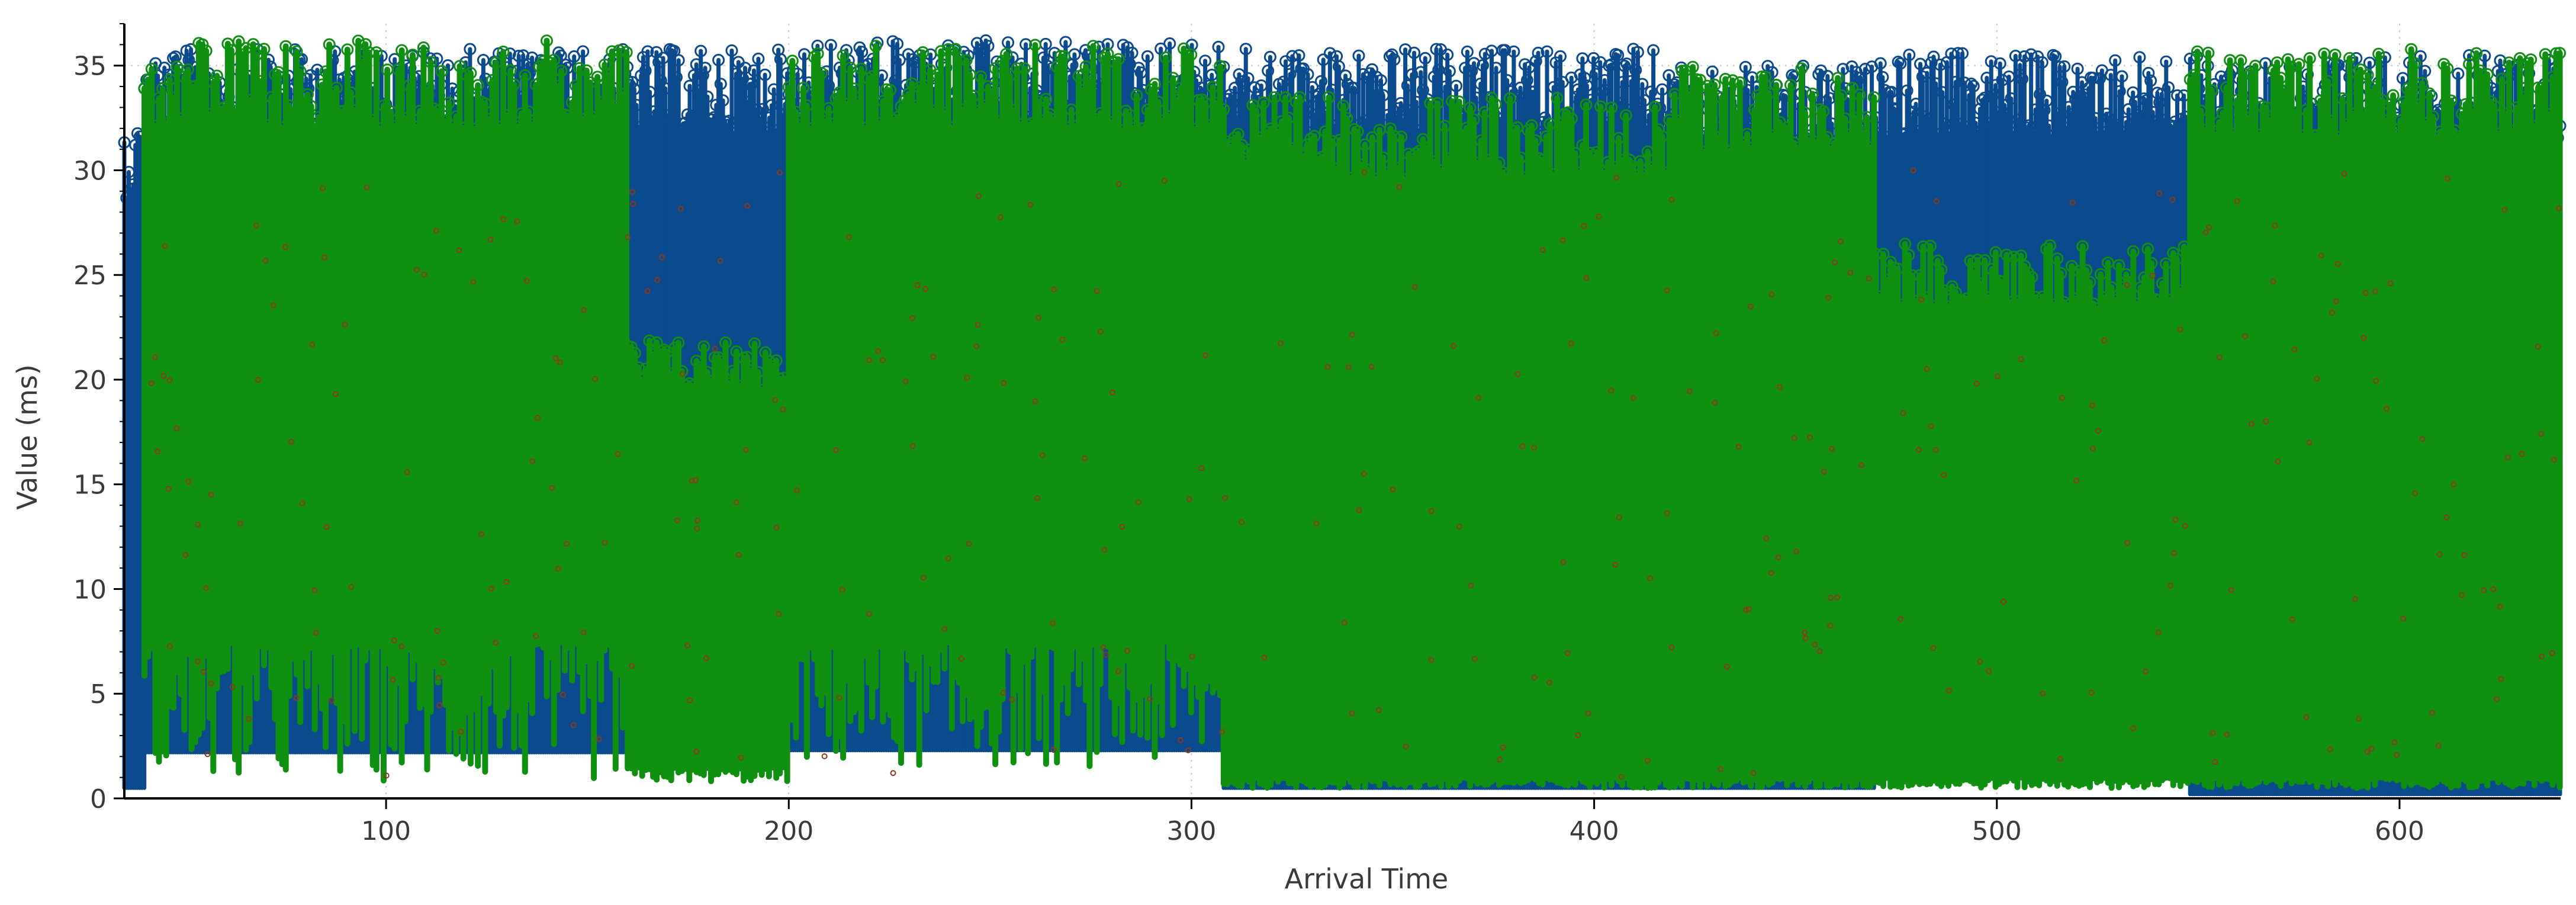 This screenshot has width=2576, height=905. I want to click on y-tick-label: 20, so click(90, 381).